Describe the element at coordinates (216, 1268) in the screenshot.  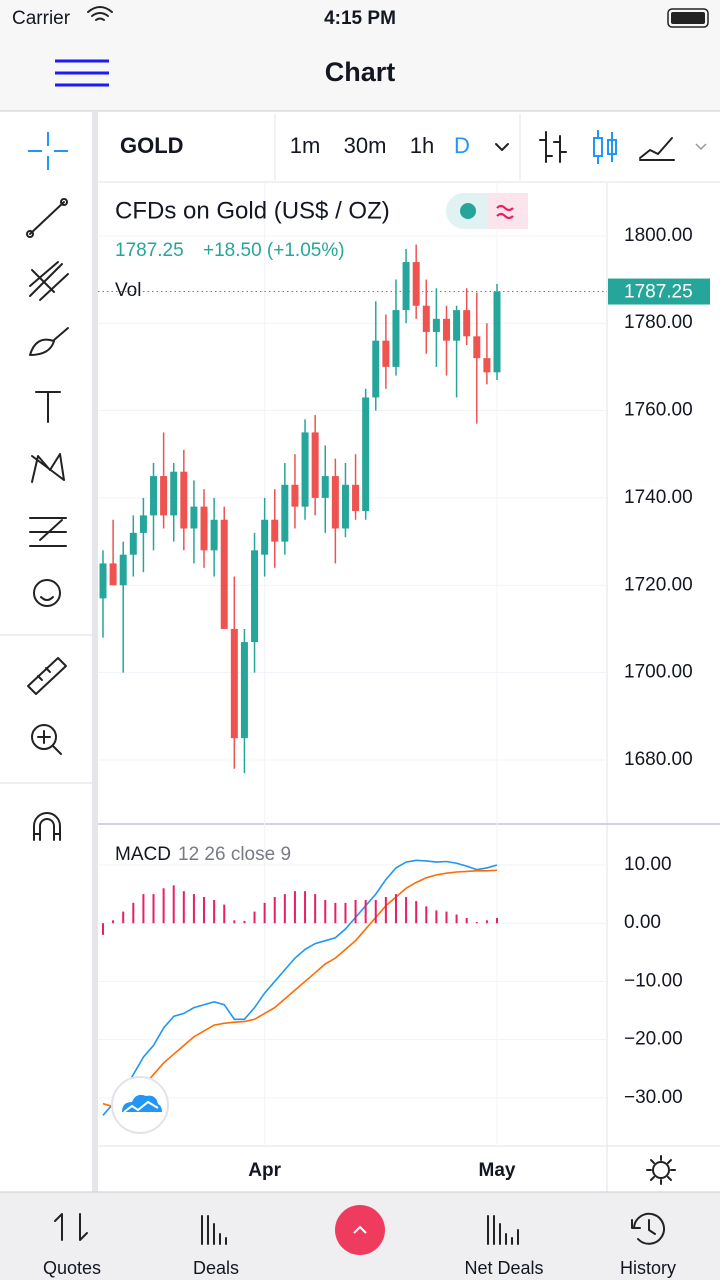
I see `nav-label: Deals` at that location.